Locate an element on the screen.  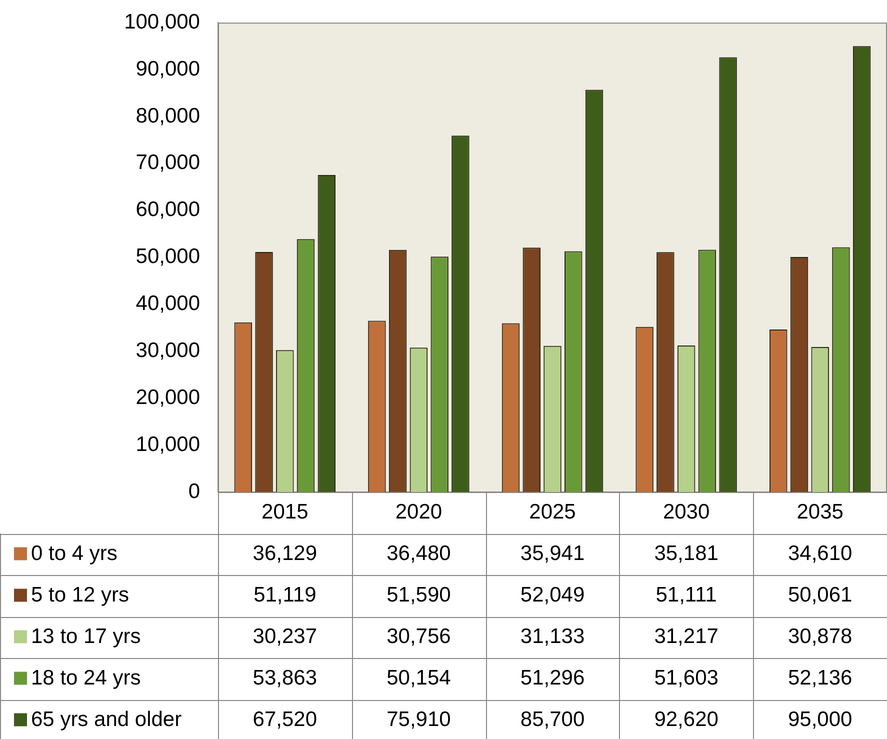
data-label: 92,620 is located at coordinates (686, 720).